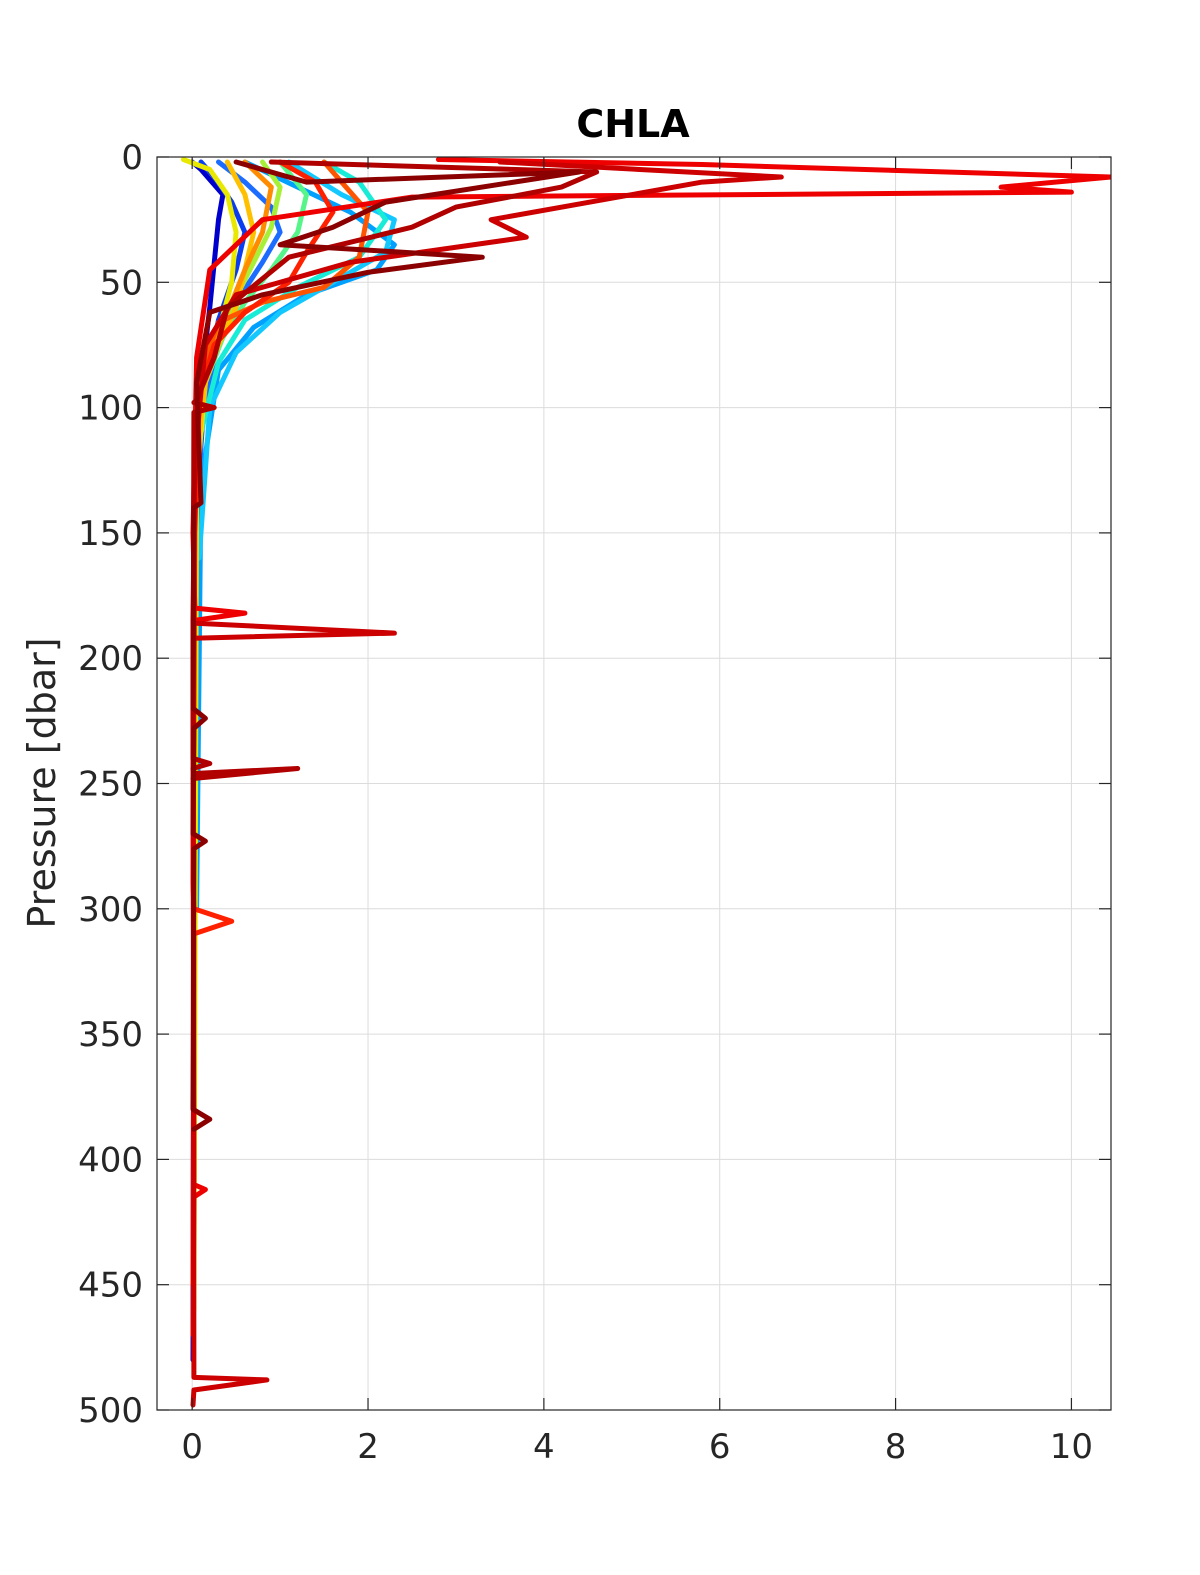  Describe the element at coordinates (633, 124) in the screenshot. I see `chart-title: CHLA` at that location.